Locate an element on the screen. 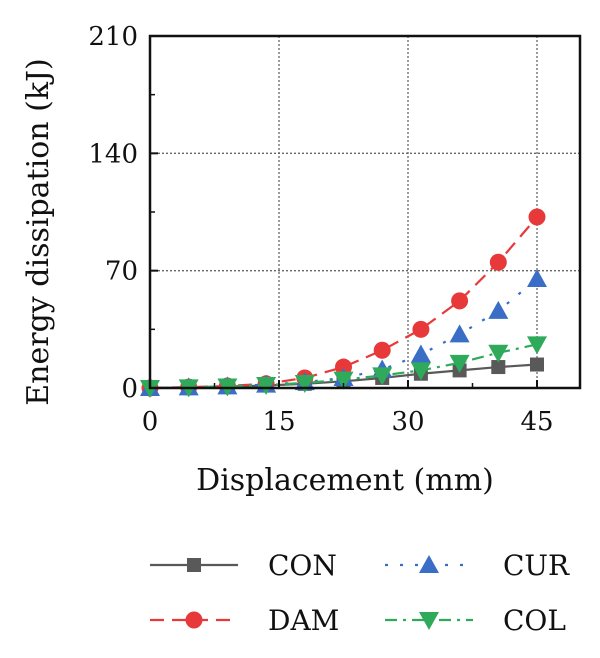 Image resolution: width=600 pixels, height=658 pixels. legend-label: COL is located at coordinates (534, 620).